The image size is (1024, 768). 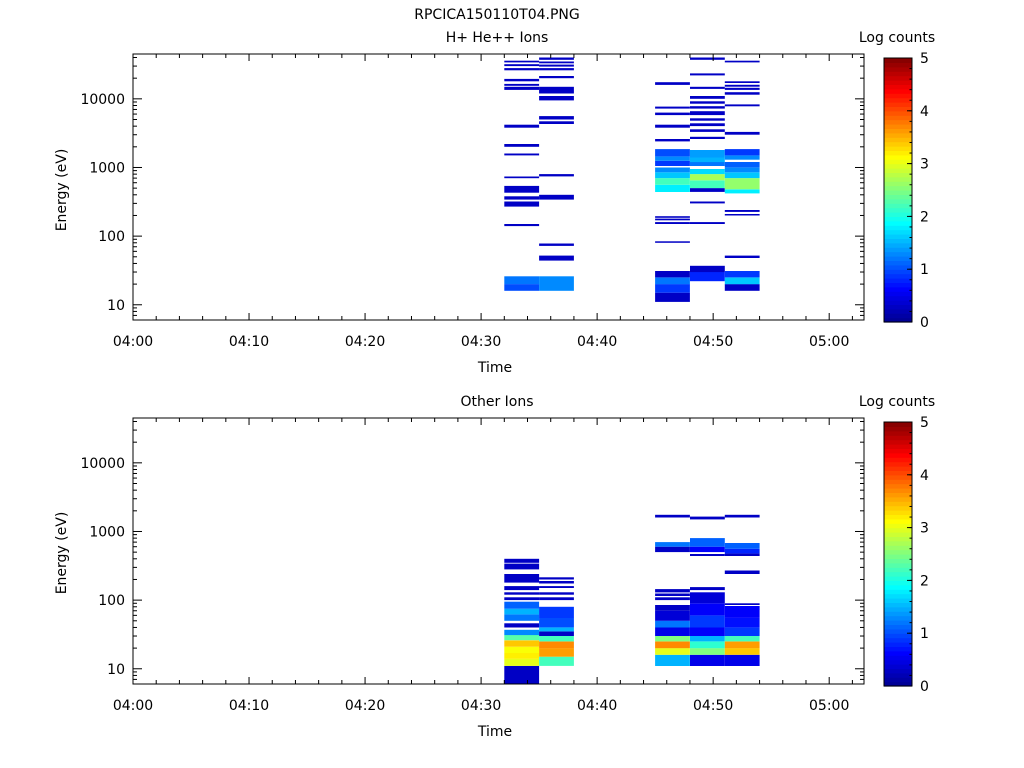 What do you see at coordinates (116, 306) in the screenshot?
I see `y-tick-label: 10` at bounding box center [116, 306].